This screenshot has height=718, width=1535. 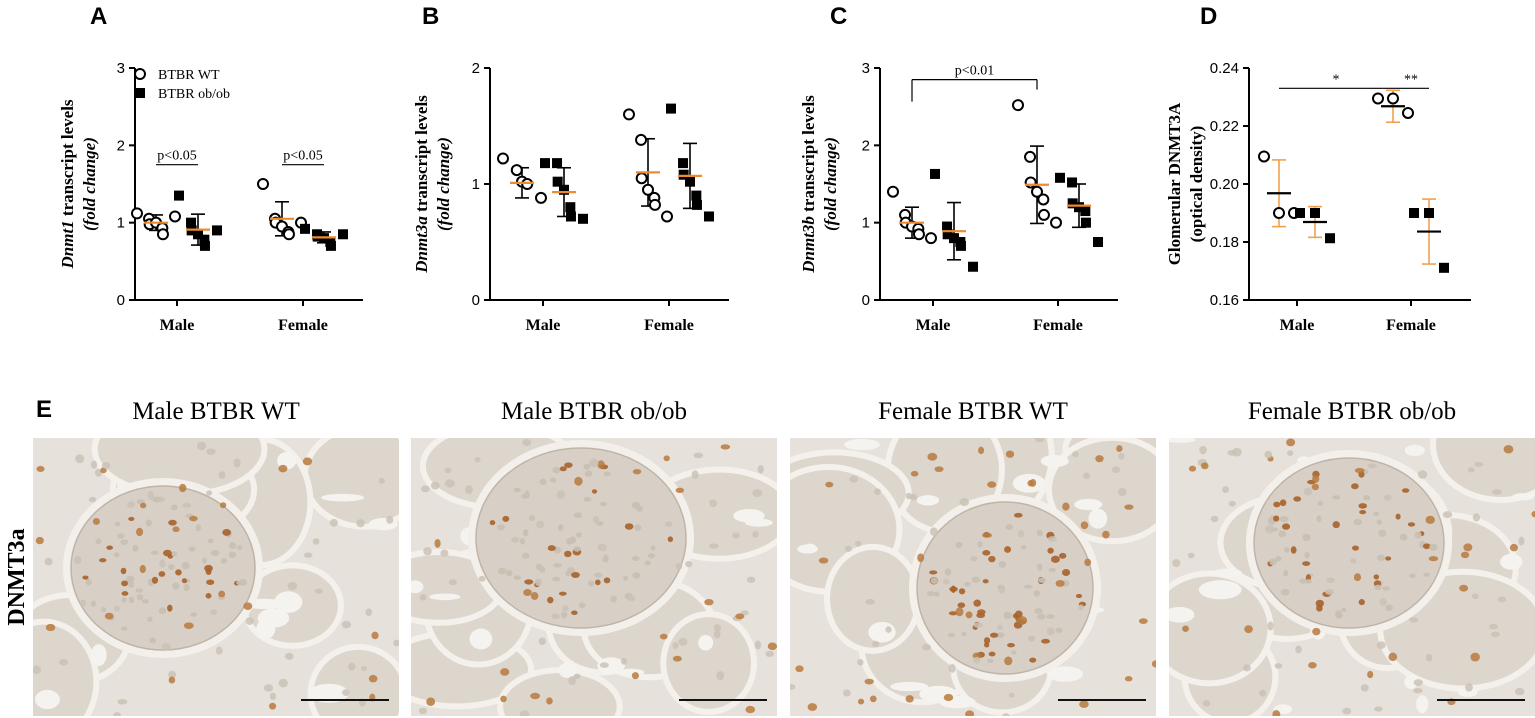 What do you see at coordinates (866, 223) in the screenshot?
I see `y-tick-label-c-1: 1` at bounding box center [866, 223].